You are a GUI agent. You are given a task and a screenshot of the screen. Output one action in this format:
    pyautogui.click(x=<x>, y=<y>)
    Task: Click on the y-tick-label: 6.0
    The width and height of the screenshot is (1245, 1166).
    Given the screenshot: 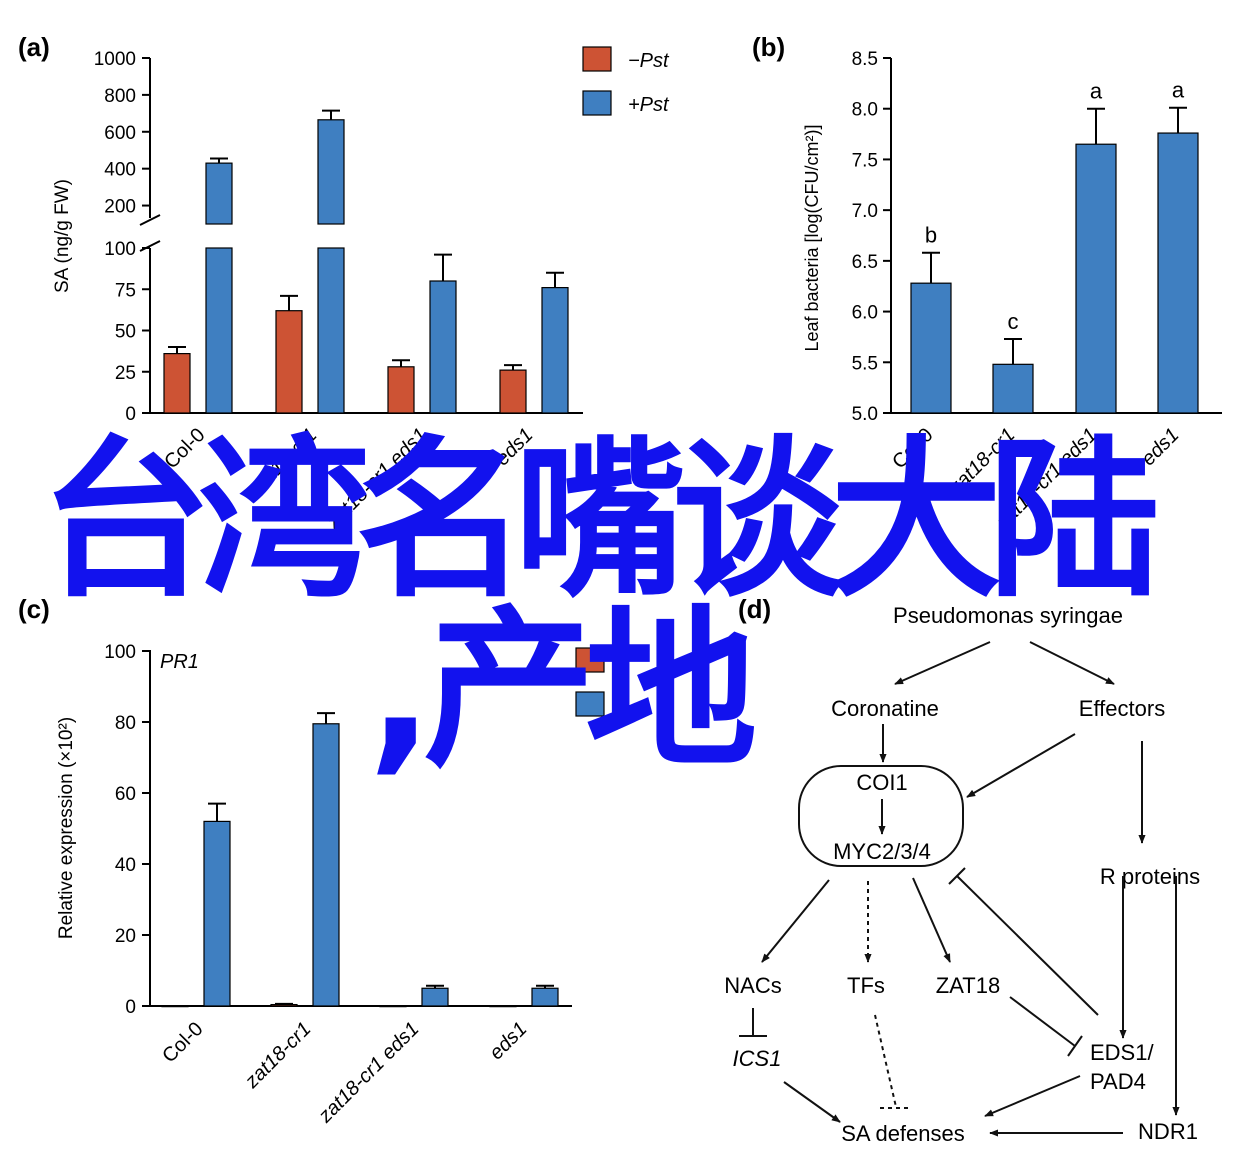 What is the action you would take?
    pyautogui.click(x=865, y=313)
    